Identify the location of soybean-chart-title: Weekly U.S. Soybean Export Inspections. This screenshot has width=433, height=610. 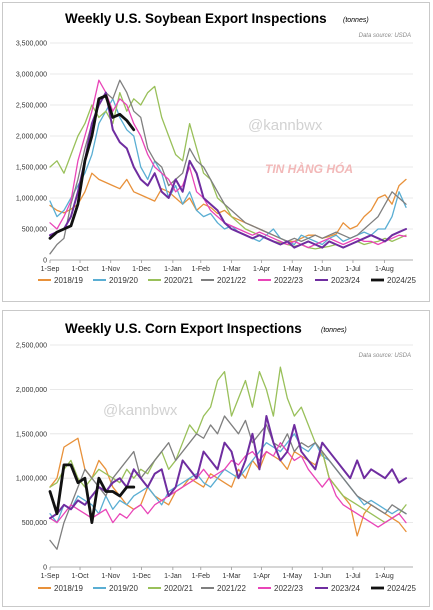
(196, 18).